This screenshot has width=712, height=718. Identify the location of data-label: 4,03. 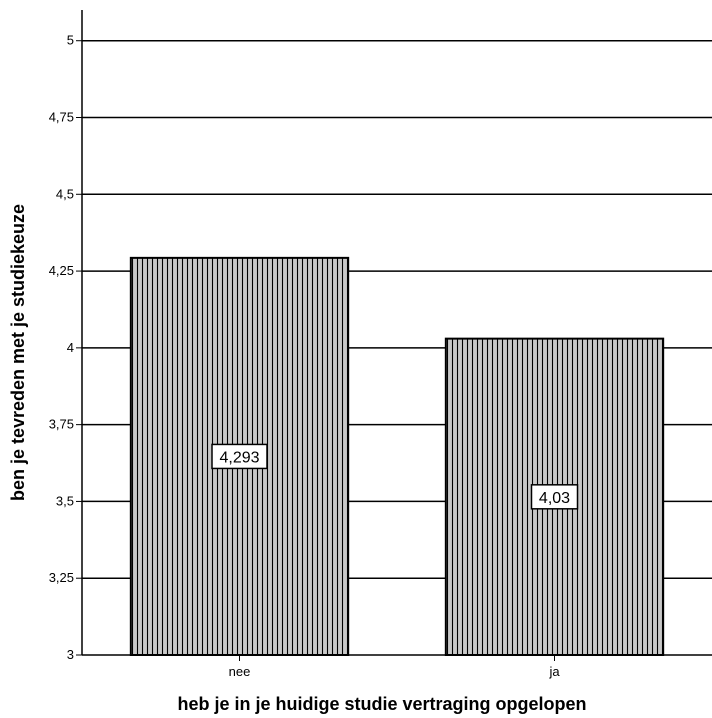
(554, 498).